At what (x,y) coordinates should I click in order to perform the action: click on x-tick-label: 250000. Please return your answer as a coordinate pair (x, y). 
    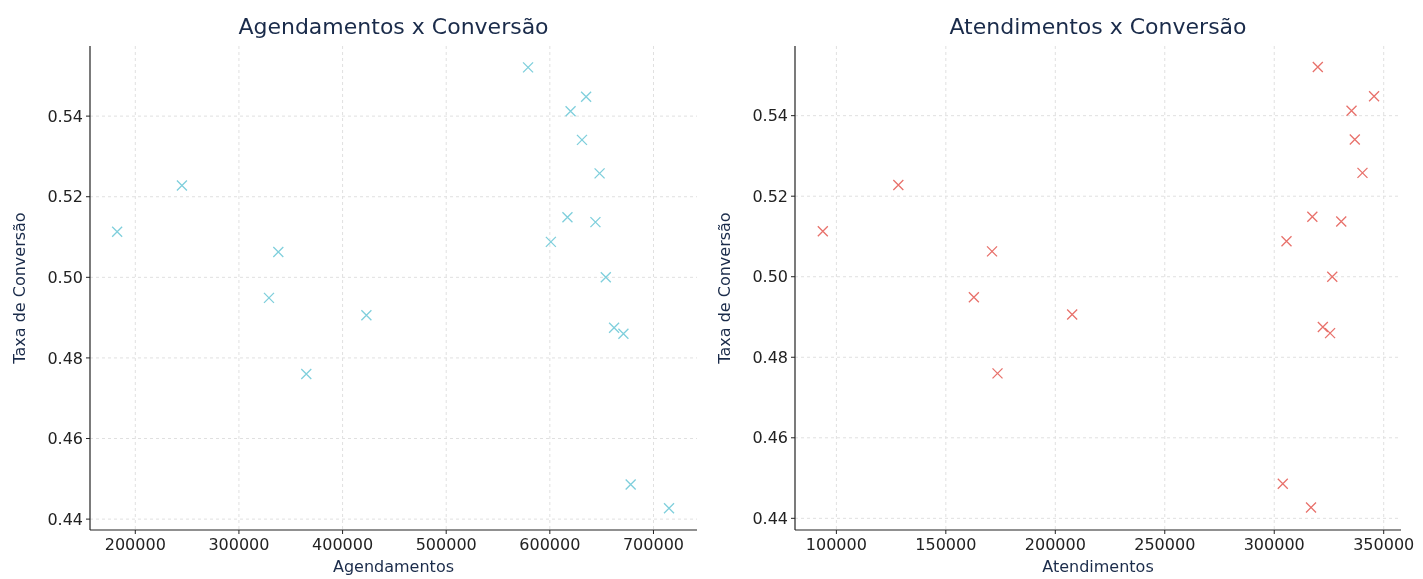
    Looking at the image, I should click on (1165, 544).